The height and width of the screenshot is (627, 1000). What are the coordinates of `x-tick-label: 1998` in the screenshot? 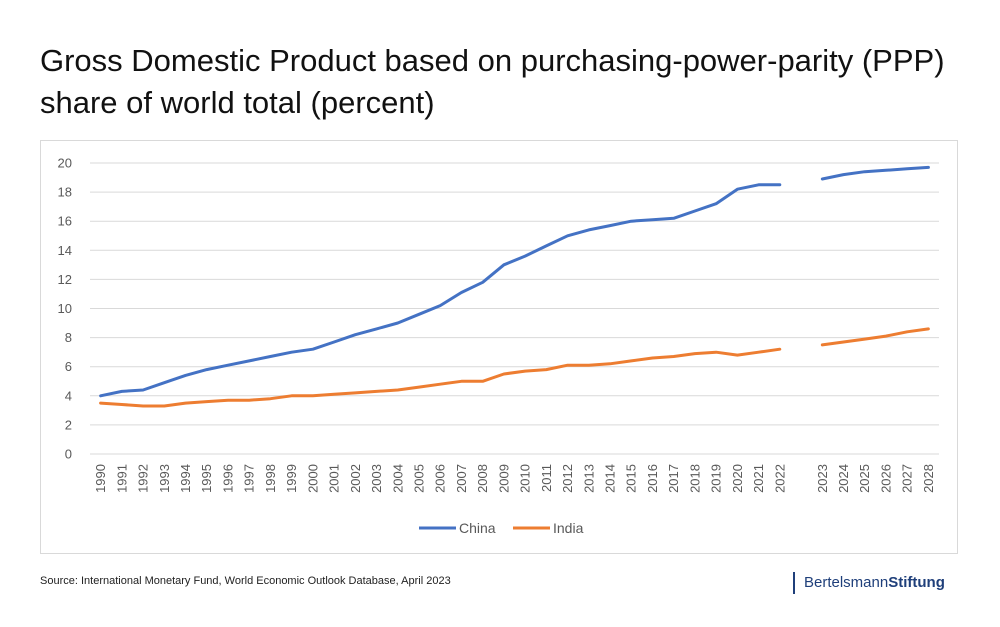 It's located at (270, 478).